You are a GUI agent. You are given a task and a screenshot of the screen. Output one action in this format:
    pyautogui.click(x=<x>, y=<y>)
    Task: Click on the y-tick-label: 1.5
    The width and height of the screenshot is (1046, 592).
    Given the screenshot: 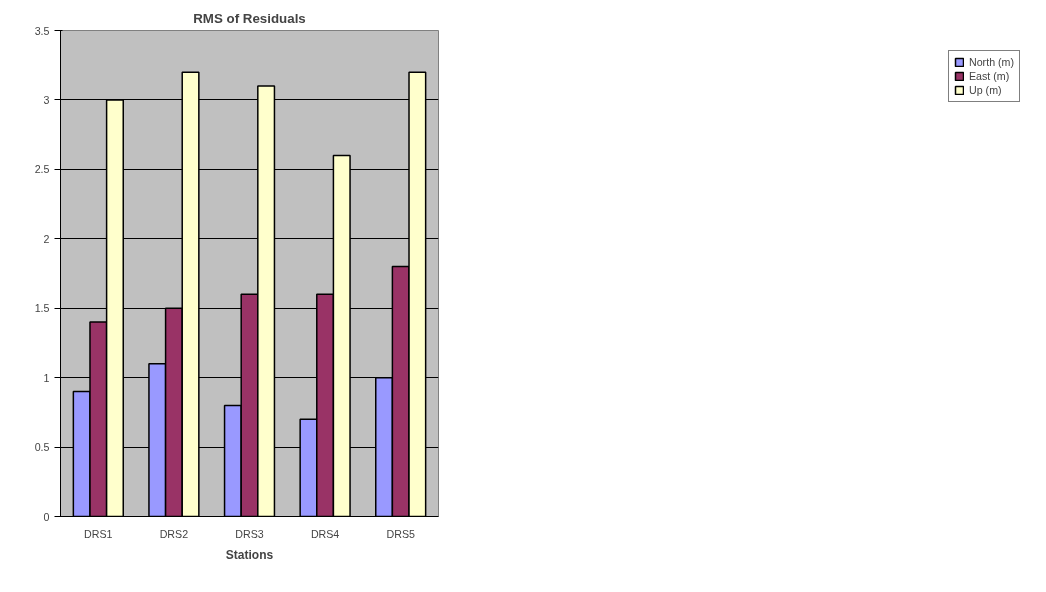 What is the action you would take?
    pyautogui.click(x=42, y=308)
    